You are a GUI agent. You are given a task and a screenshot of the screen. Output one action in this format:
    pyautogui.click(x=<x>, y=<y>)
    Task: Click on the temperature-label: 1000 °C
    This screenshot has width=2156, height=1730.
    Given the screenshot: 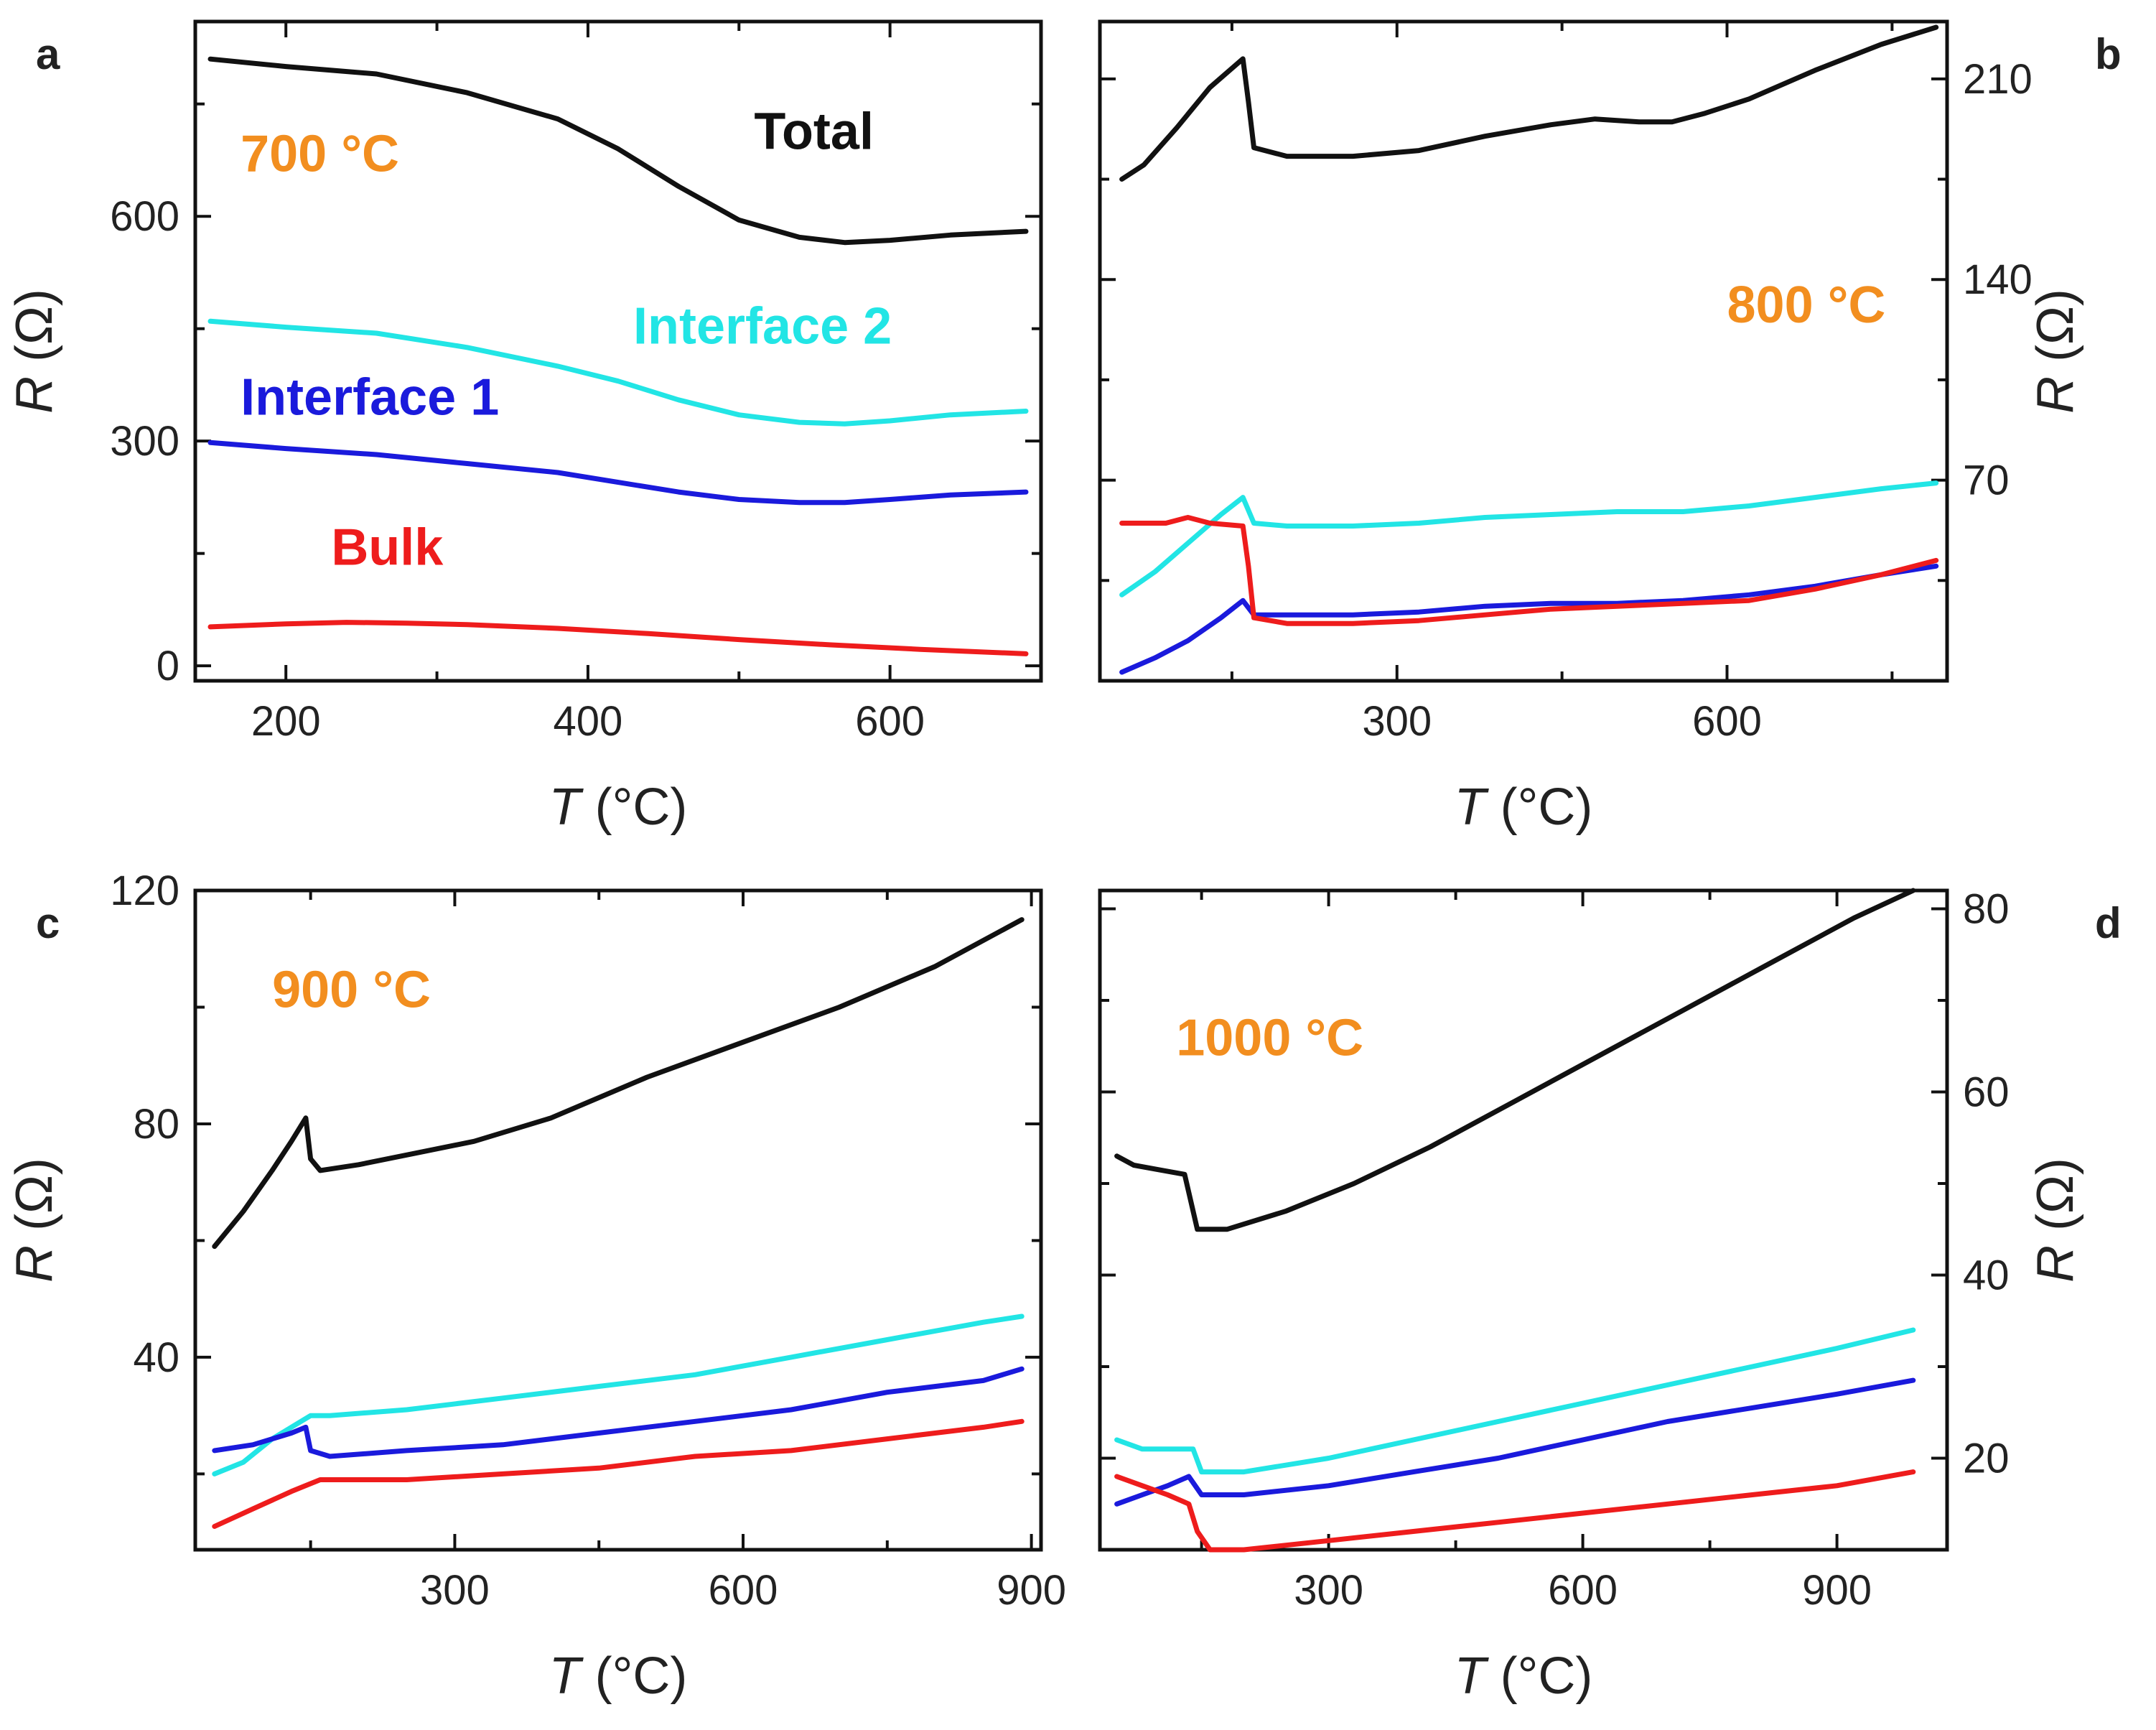 What is the action you would take?
    pyautogui.click(x=1269, y=1038)
    